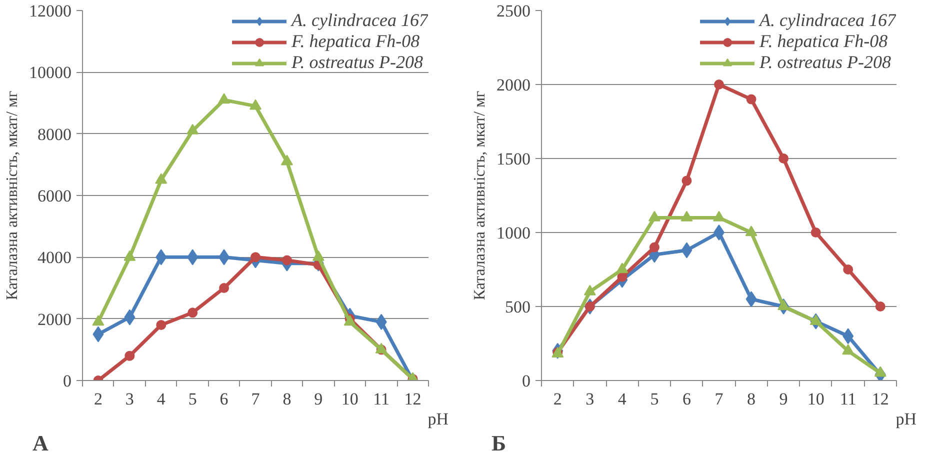 The image size is (936, 459). What do you see at coordinates (513, 159) in the screenshot?
I see `y-tick-label: 1500` at bounding box center [513, 159].